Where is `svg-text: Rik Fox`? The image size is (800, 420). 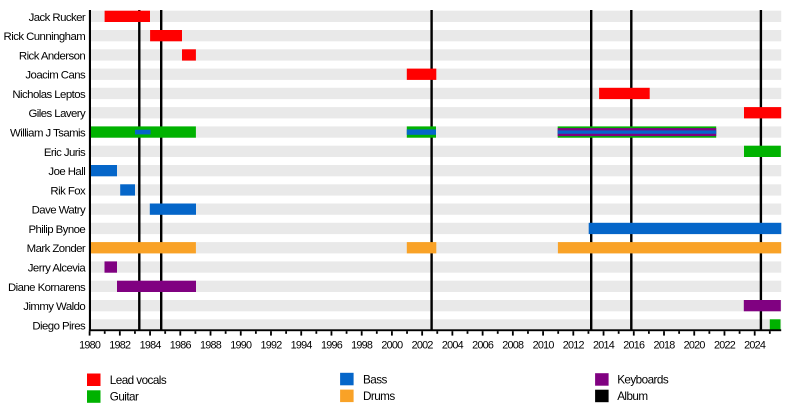 svg-text: Rik Fox is located at coordinates (68, 191).